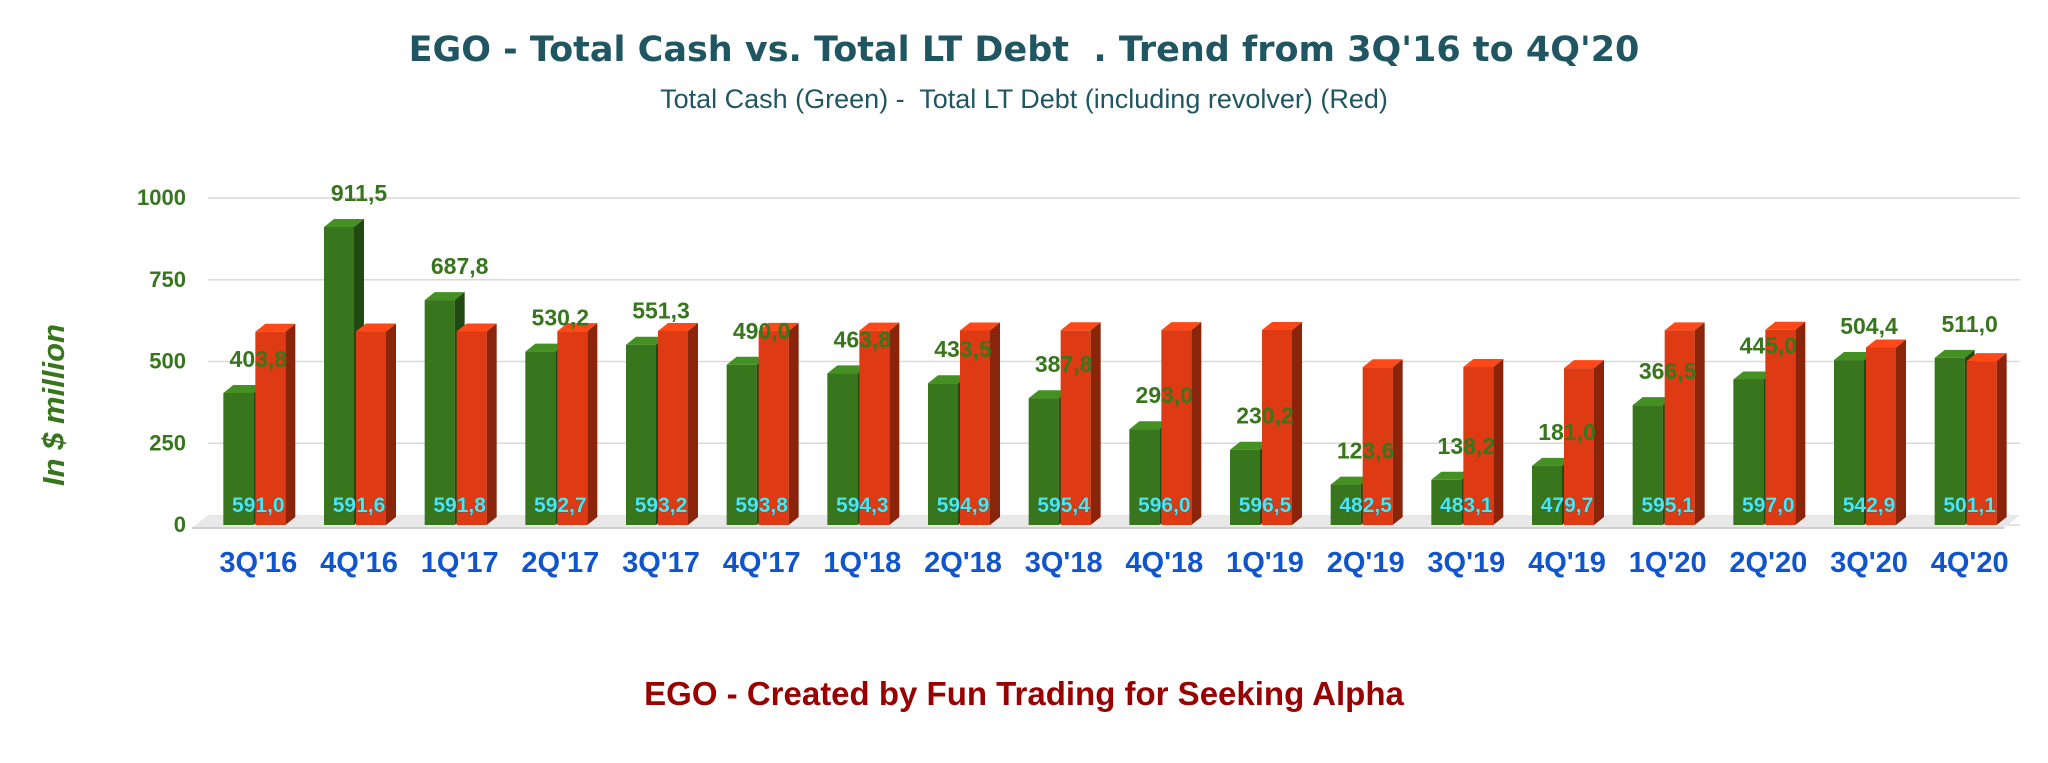 The width and height of the screenshot is (2048, 763). I want to click on debt-value-label: 597,0, so click(1768, 505).